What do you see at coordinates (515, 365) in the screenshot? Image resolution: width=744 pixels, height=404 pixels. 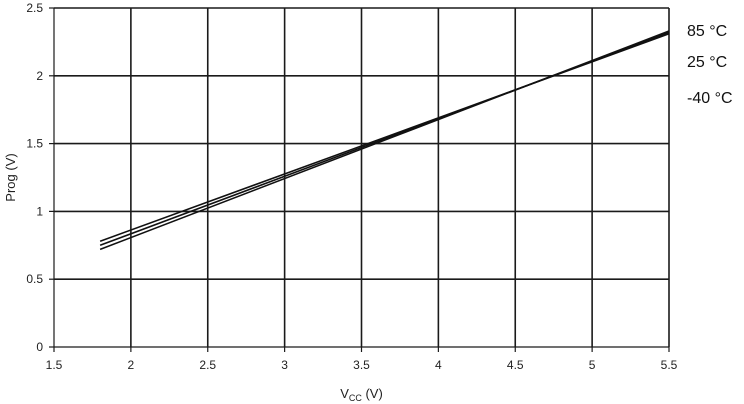 I see `x-tick-label: 4.5` at bounding box center [515, 365].